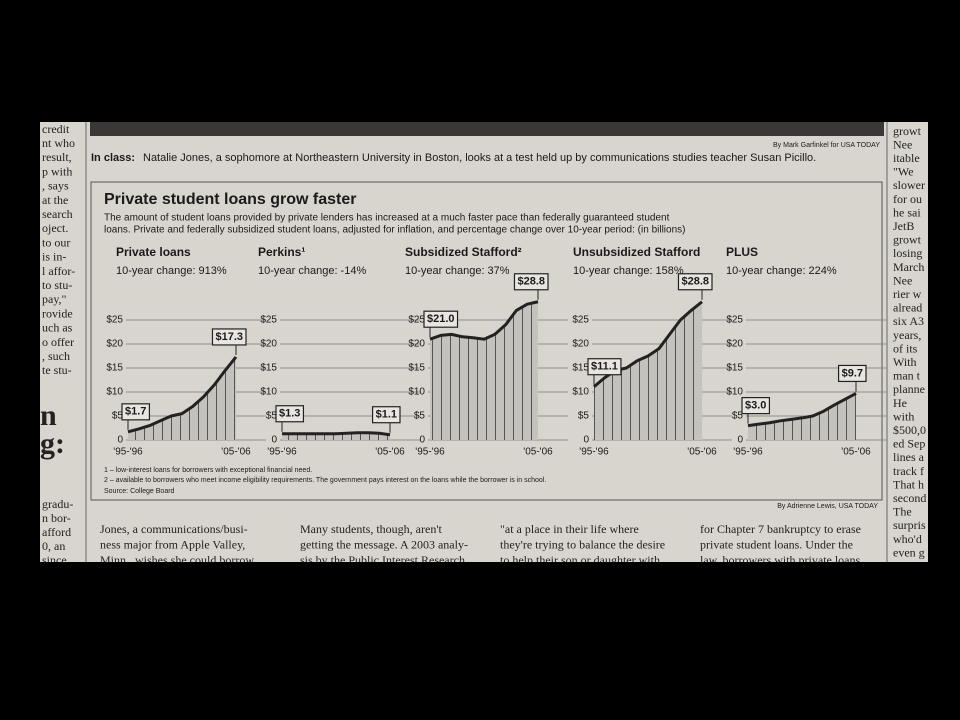  What do you see at coordinates (903, 172) in the screenshot?
I see `column-text: "We` at bounding box center [903, 172].